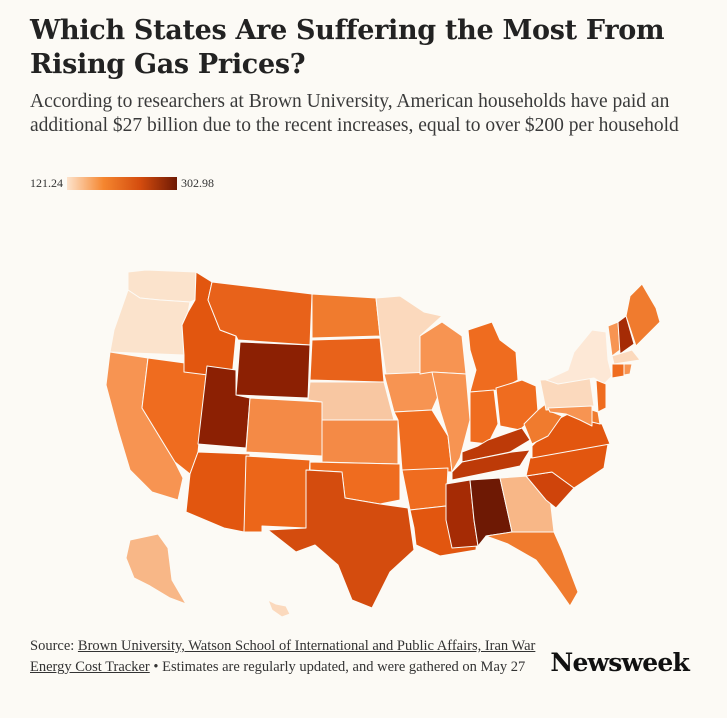 This screenshot has height=718, width=727. Describe the element at coordinates (347, 360) in the screenshot. I see `state-sd` at that location.